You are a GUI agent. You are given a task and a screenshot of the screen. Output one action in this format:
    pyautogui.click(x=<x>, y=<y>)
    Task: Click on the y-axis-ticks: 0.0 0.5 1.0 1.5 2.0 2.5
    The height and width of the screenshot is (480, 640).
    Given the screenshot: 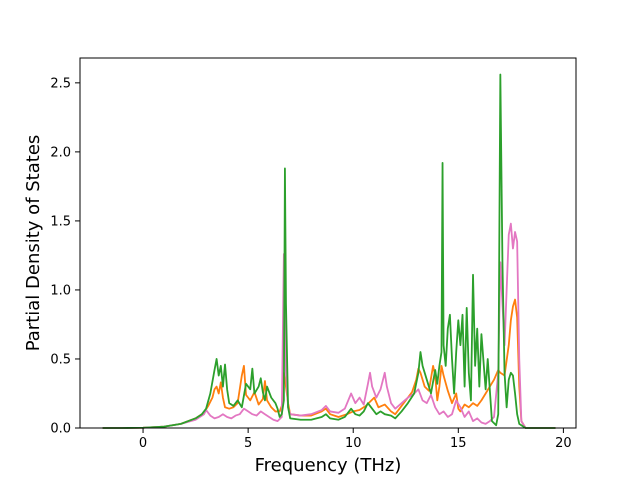 What is the action you would take?
    pyautogui.click(x=65, y=256)
    